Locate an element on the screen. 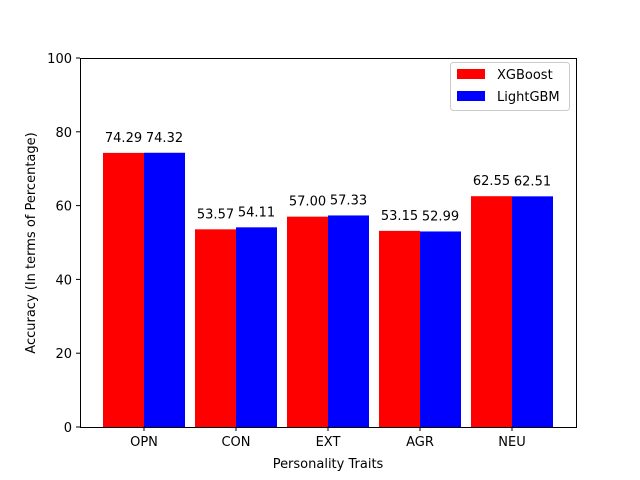 This screenshot has height=480, width=640. bar-neu-xgboost is located at coordinates (491, 311).